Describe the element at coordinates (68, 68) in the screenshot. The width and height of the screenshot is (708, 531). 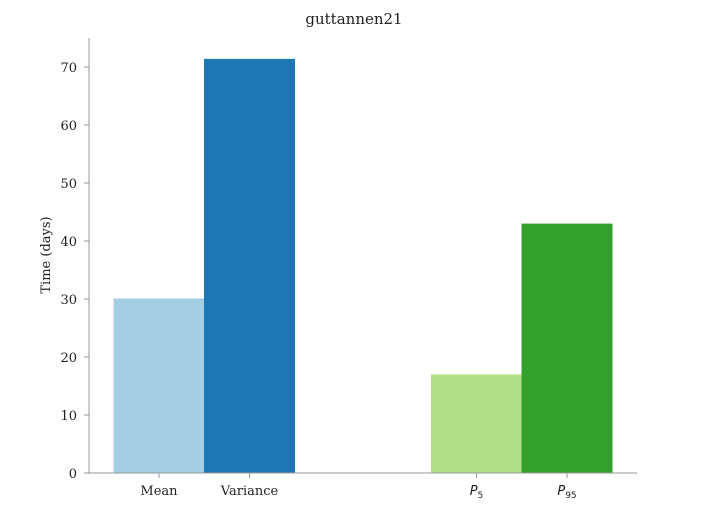
I see `y-tick-label: 70` at that location.